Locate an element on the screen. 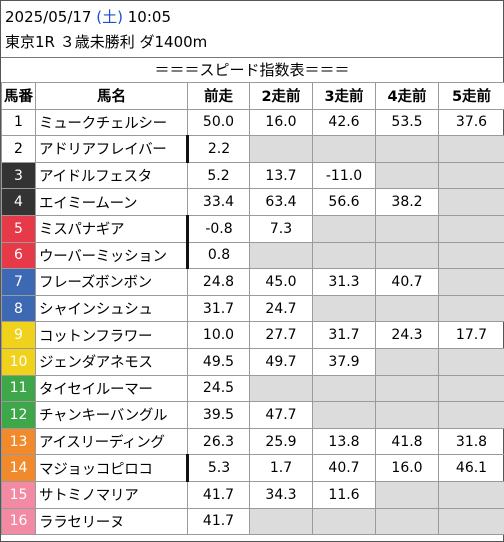  speed-index-cell: 2.2 is located at coordinates (218, 149).